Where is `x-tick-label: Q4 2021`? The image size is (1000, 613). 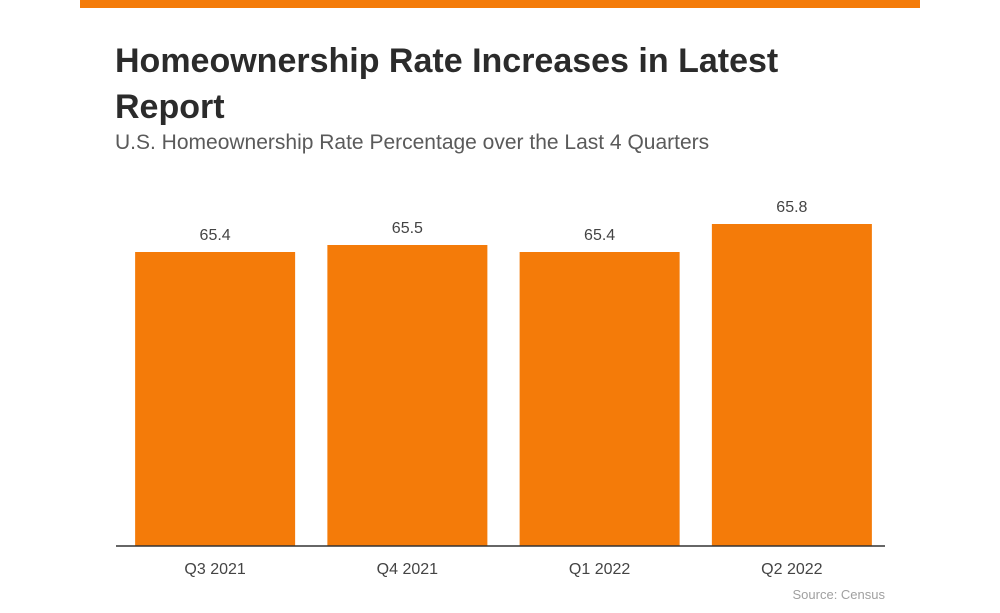 x-tick-label: Q4 2021 is located at coordinates (407, 569).